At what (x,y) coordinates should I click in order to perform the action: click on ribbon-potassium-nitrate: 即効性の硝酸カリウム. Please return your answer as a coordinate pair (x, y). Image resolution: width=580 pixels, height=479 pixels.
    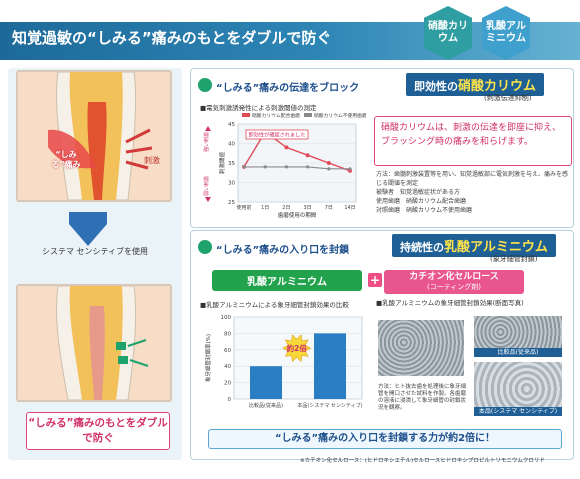
    Looking at the image, I should click on (475, 84).